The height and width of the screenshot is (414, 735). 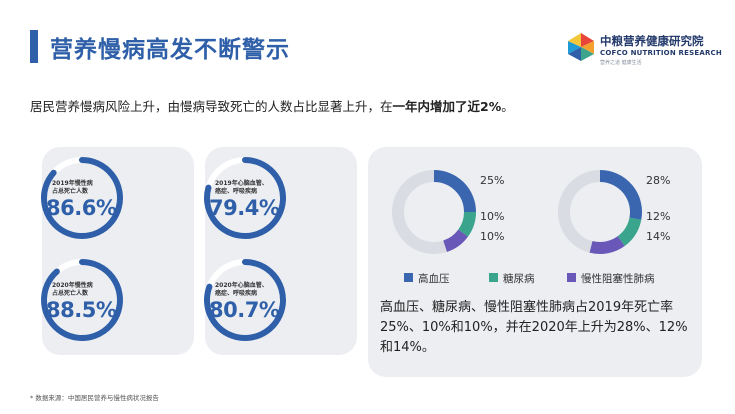 I want to click on gauge-value: 86.6%, so click(x=81, y=208).